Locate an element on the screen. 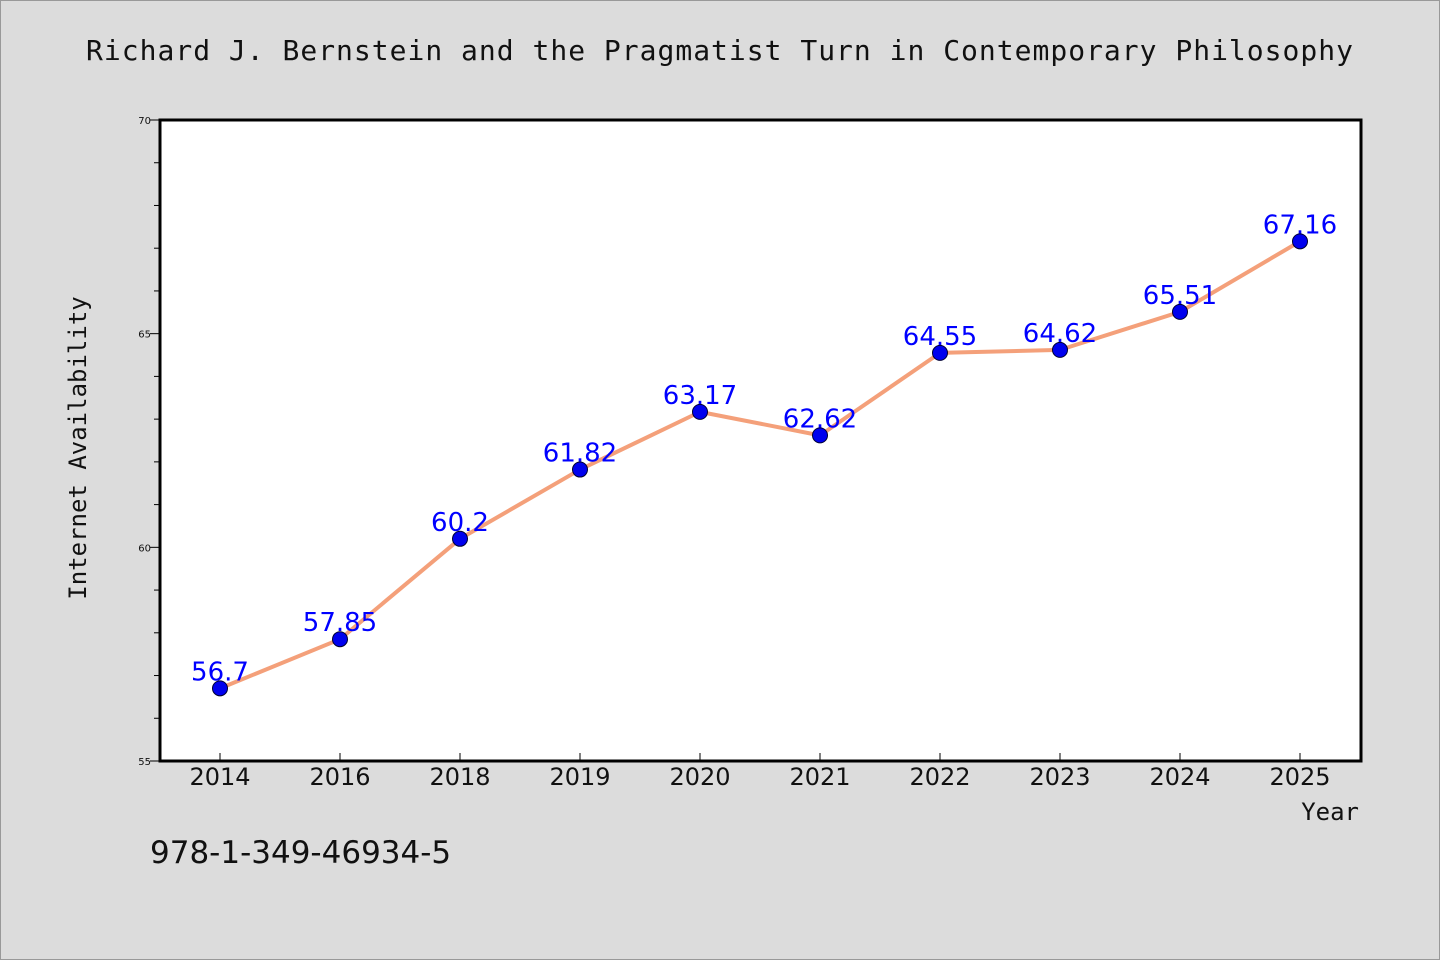  x-tick-label: 2019 is located at coordinates (579, 777).